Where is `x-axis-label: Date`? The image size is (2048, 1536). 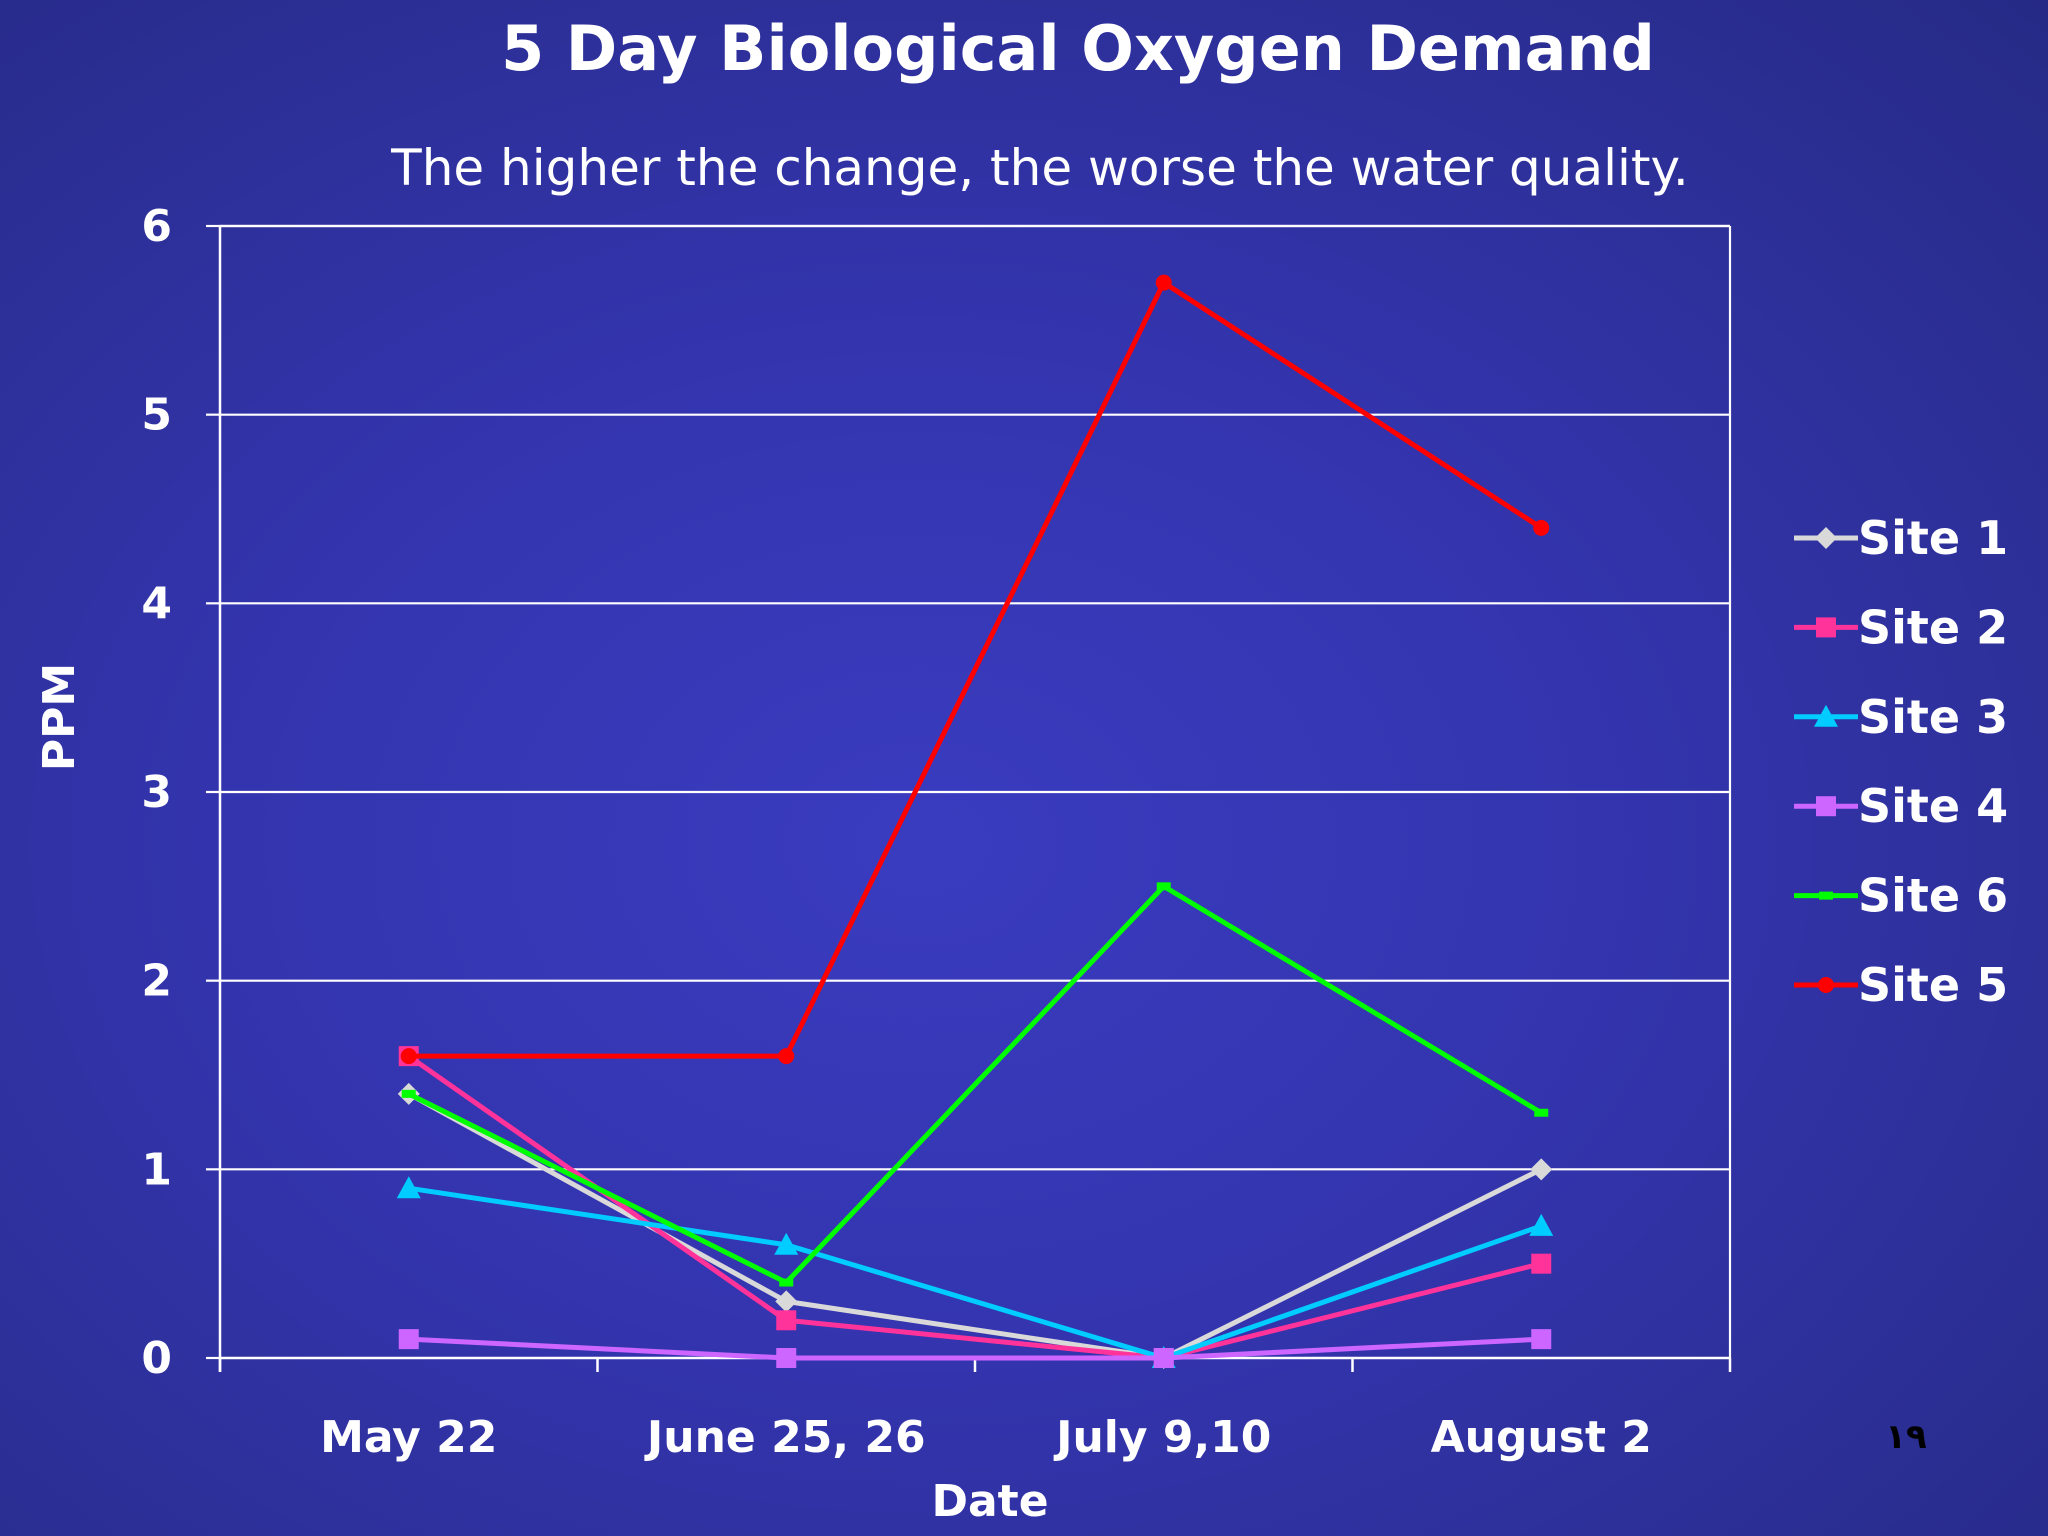 x-axis-label: Date is located at coordinates (989, 1501).